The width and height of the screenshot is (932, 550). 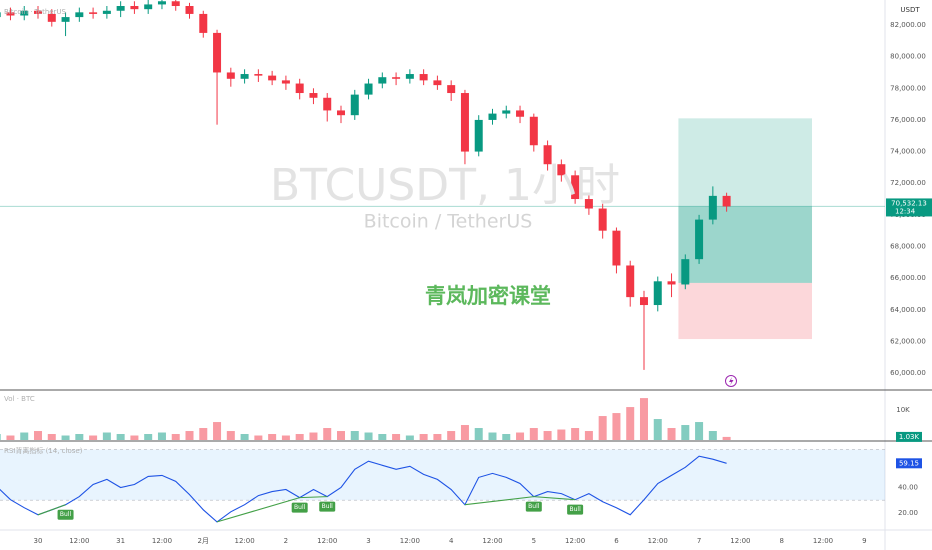 What do you see at coordinates (908, 120) in the screenshot?
I see `y-tick-label: 76,000.00` at bounding box center [908, 120].